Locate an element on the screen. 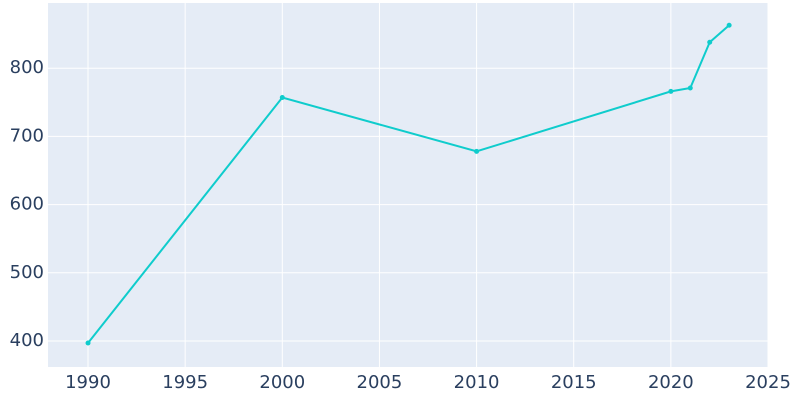 This screenshot has width=800, height=400. y-tick-label: 500 is located at coordinates (27, 272).